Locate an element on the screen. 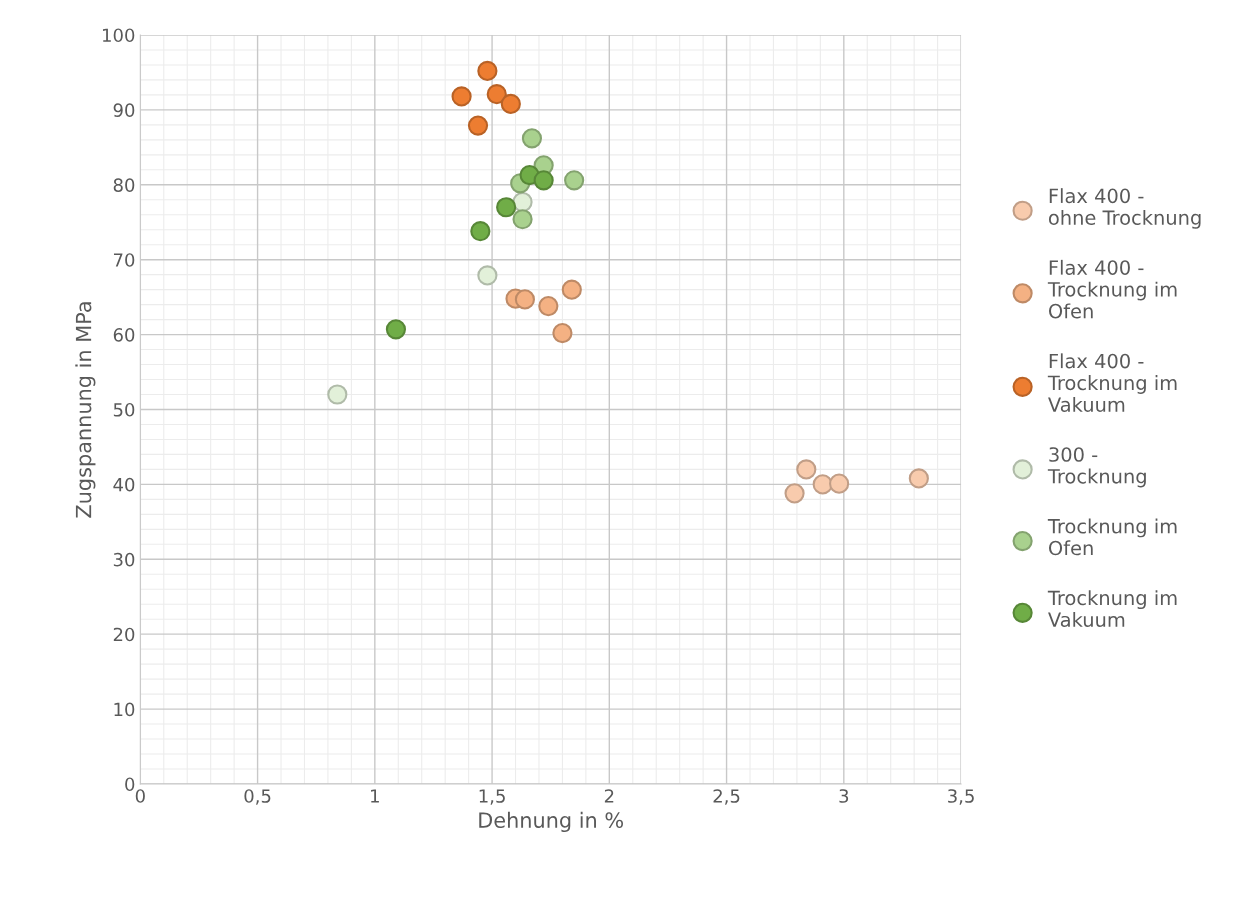  x-tick-label: 2 is located at coordinates (609, 796).